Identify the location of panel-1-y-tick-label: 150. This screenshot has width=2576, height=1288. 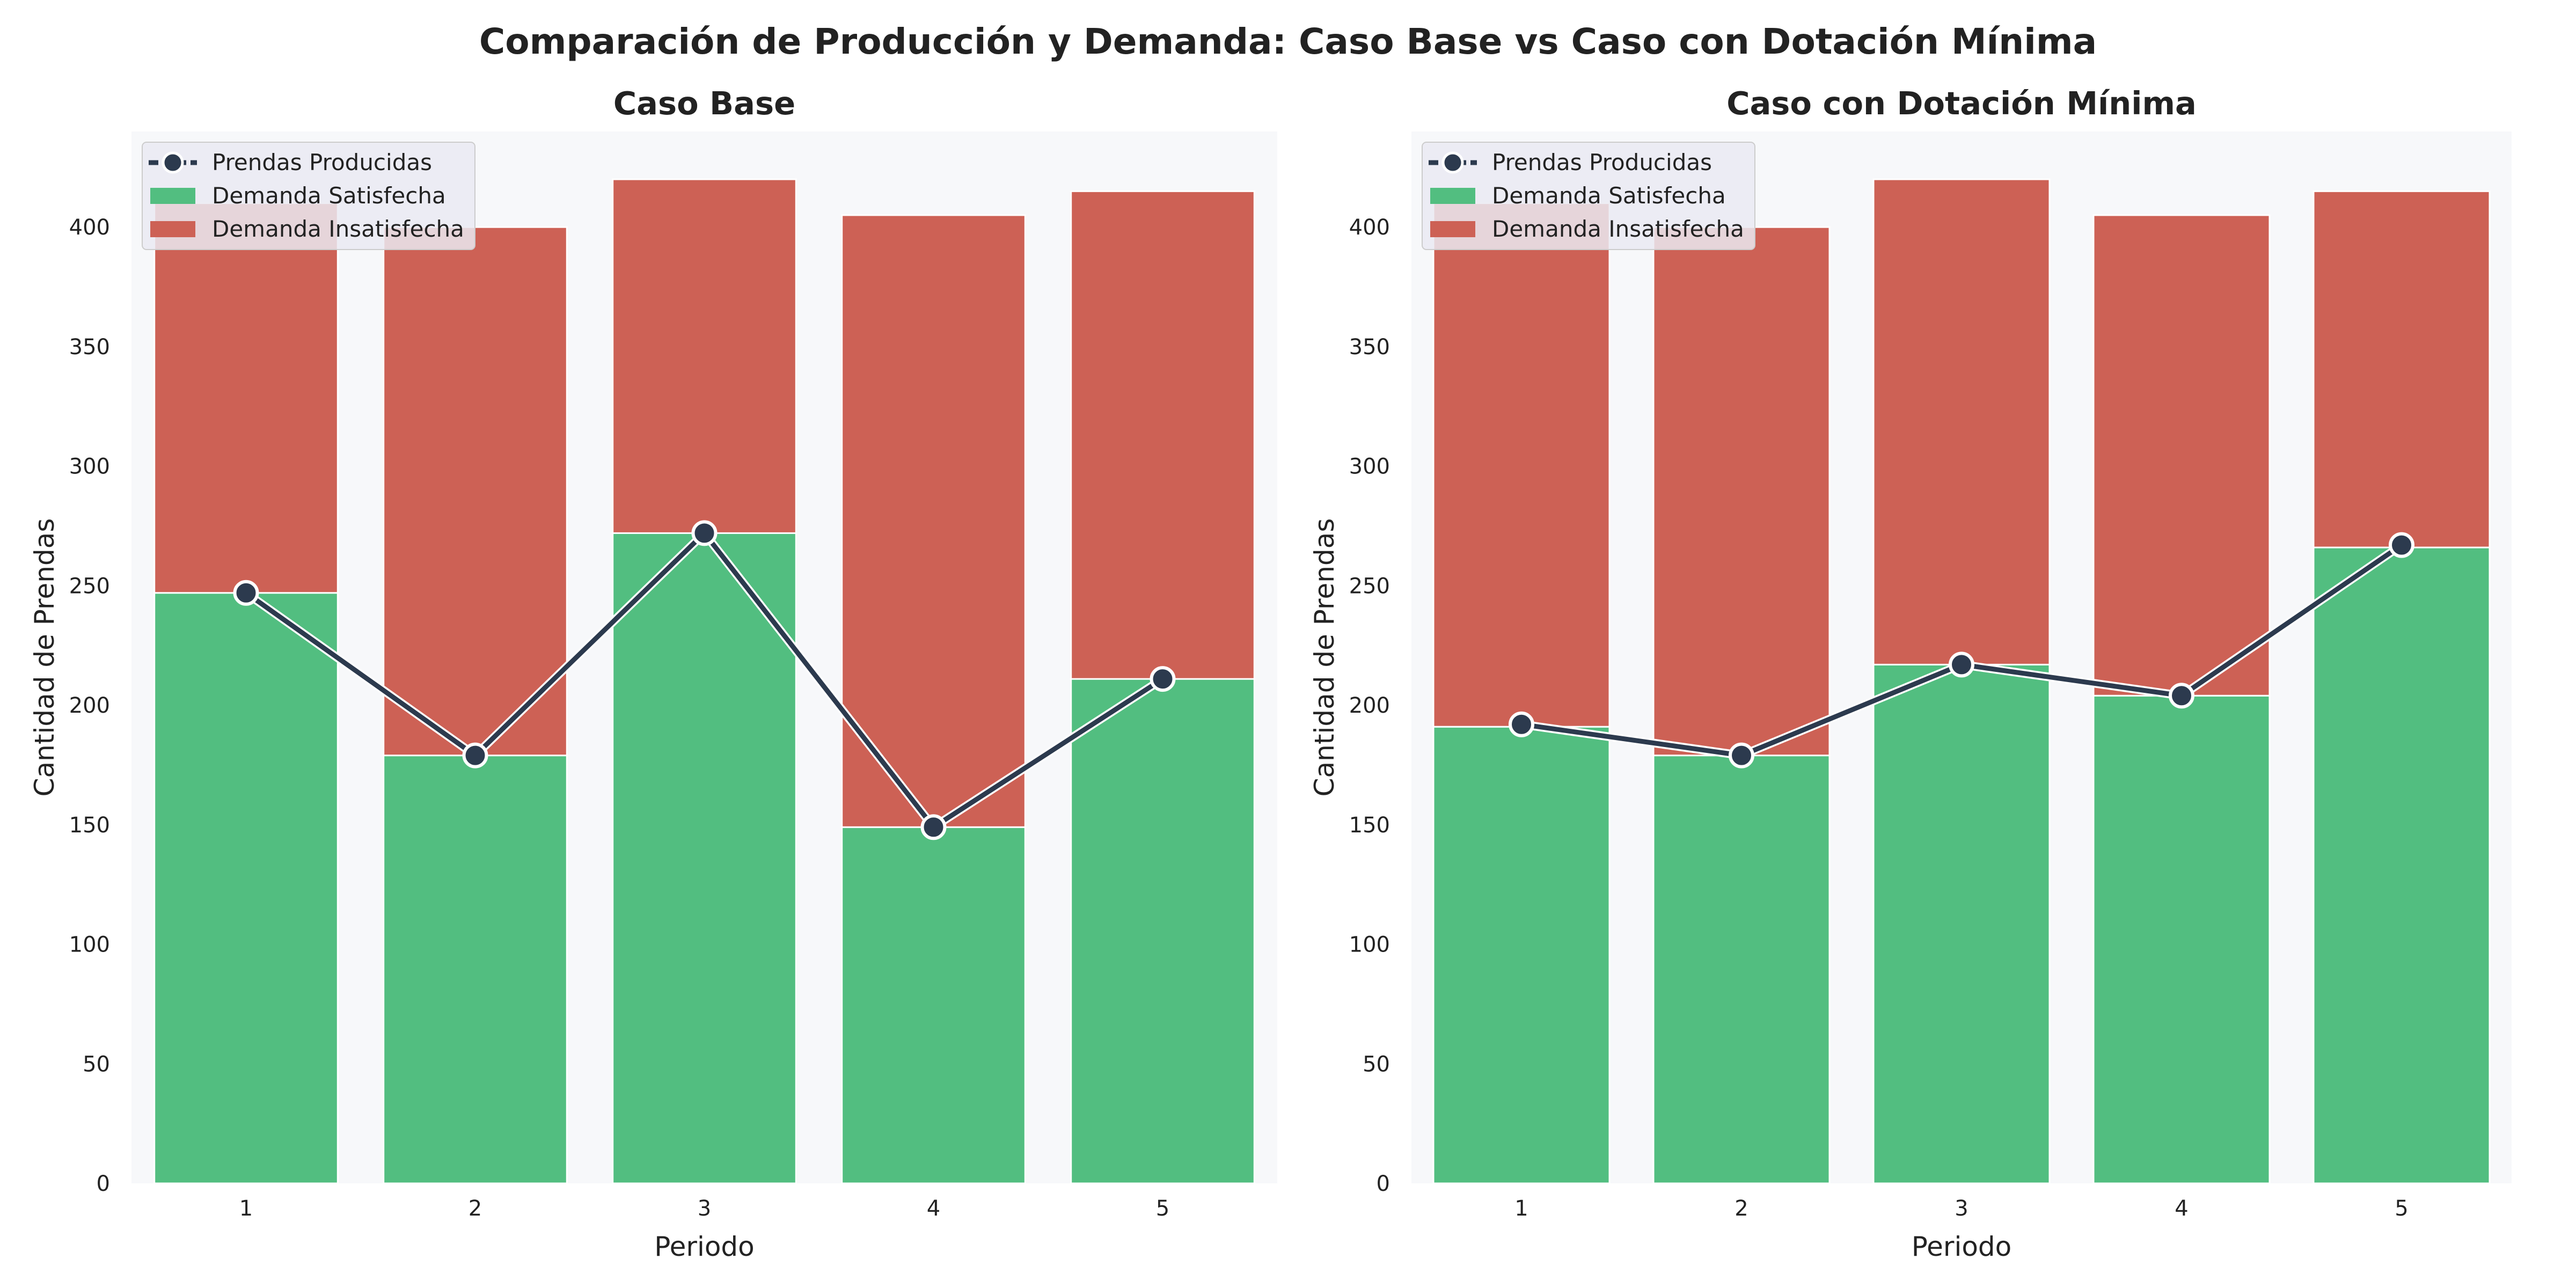
(89, 825).